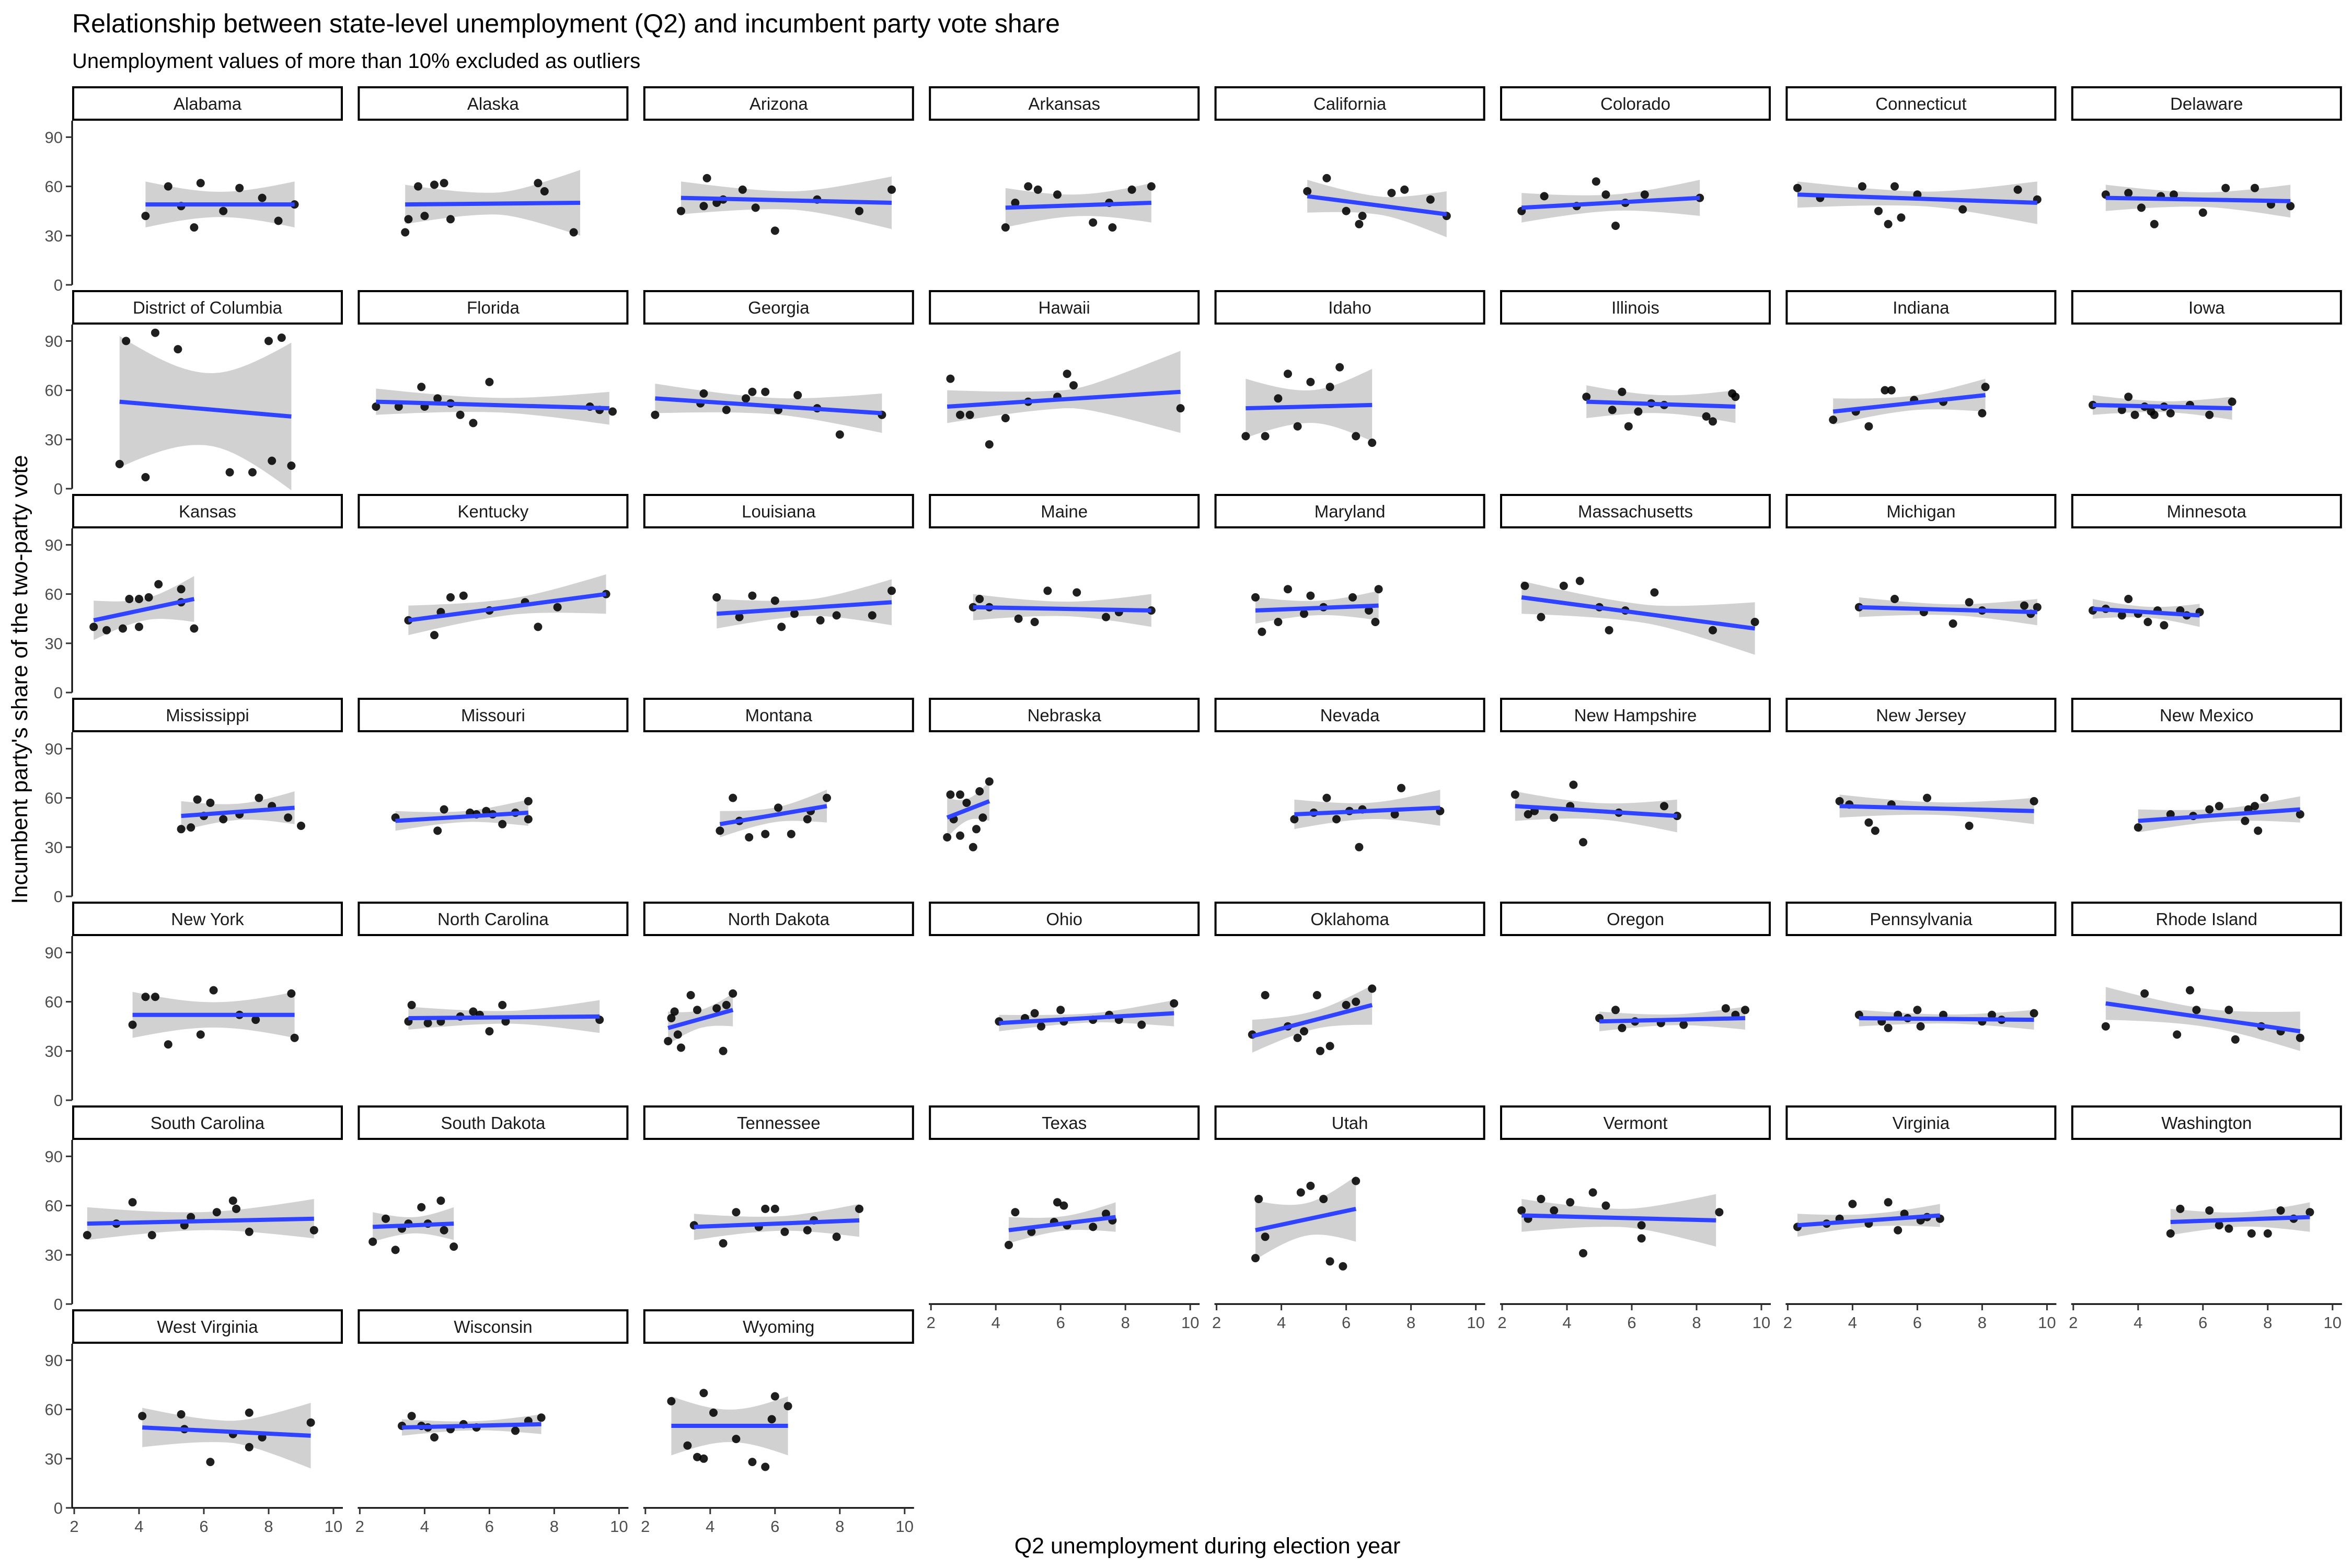 Image resolution: width=2352 pixels, height=1568 pixels. I want to click on strip-label-michigan: Michigan, so click(1920, 511).